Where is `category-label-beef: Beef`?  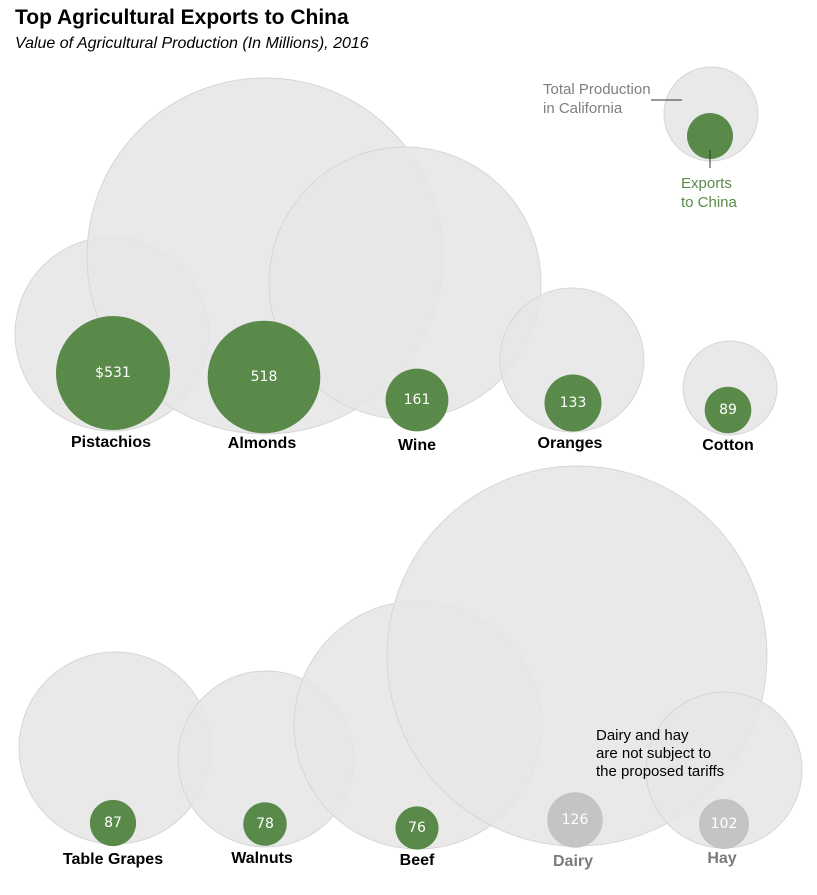 category-label-beef: Beef is located at coordinates (417, 860).